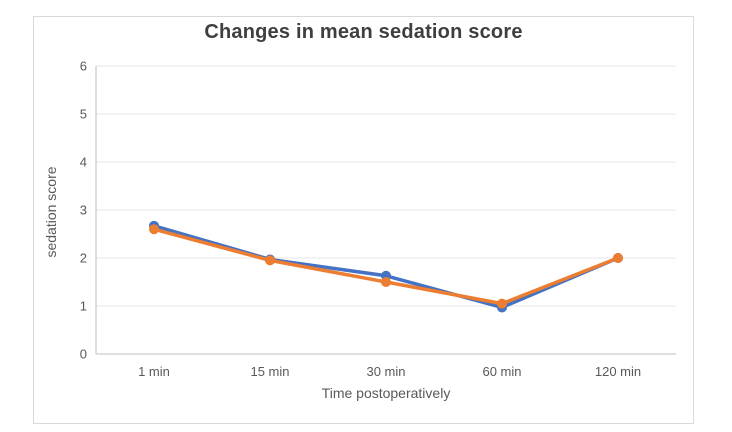  What do you see at coordinates (386, 393) in the screenshot?
I see `x-axis-title: Time postoperatively` at bounding box center [386, 393].